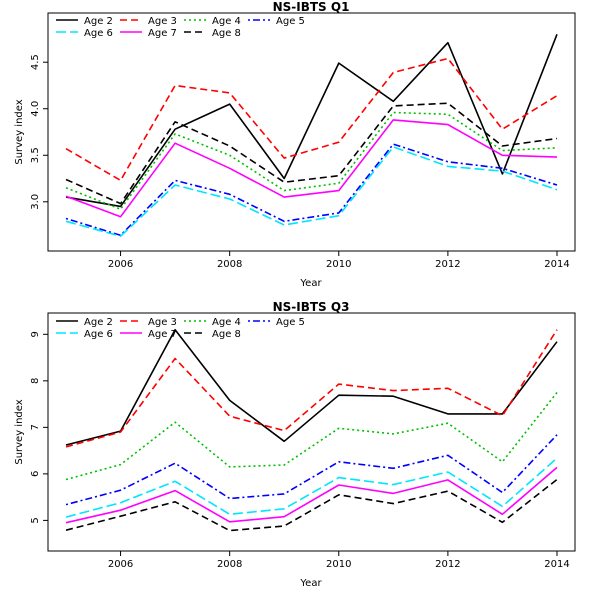 Image resolution: width=600 pixels, height=600 pixels. Describe the element at coordinates (311, 7) in the screenshot. I see `chart-title-q1: NS-IBTS Q1` at that location.